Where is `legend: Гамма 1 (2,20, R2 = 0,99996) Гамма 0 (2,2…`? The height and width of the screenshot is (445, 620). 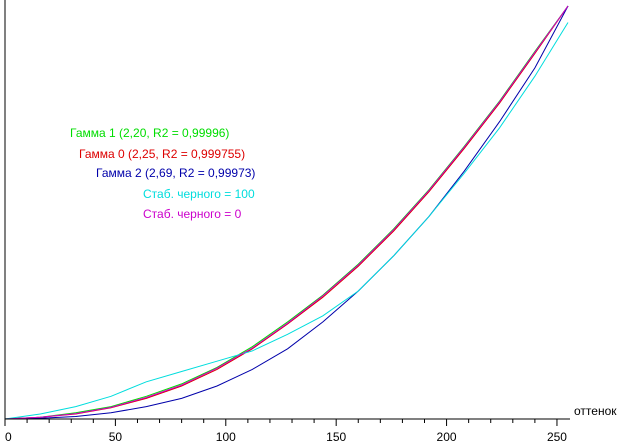
legend: Гамма 1 (2,20, R2 = 0,99996) Гамма 0 (2,2… is located at coordinates (162, 173).